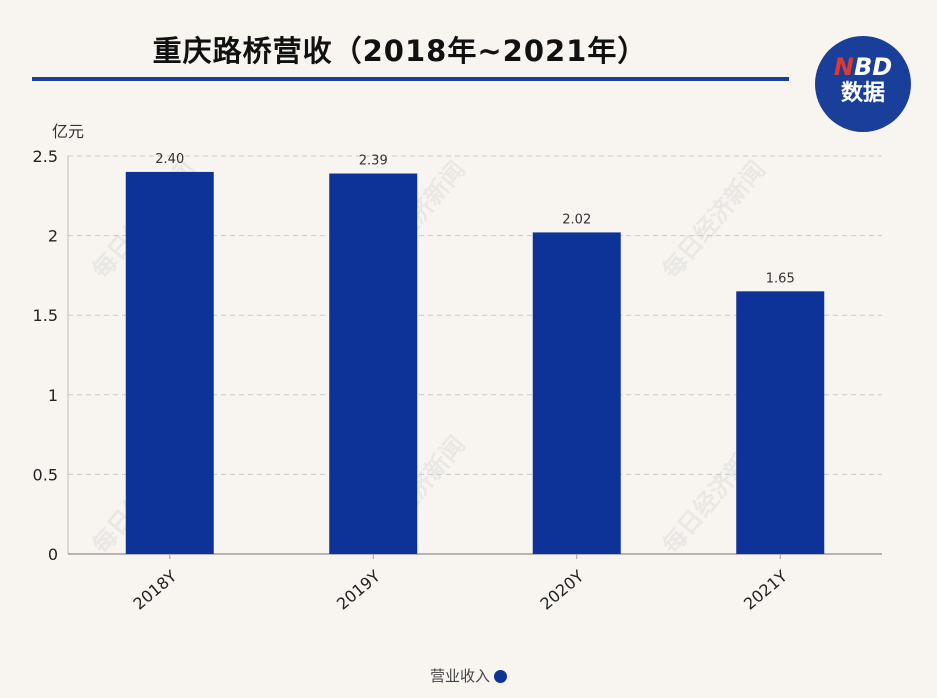 Image resolution: width=937 pixels, height=698 pixels. Describe the element at coordinates (561, 589) in the screenshot. I see `x-tick-label: 2020Y` at that location.